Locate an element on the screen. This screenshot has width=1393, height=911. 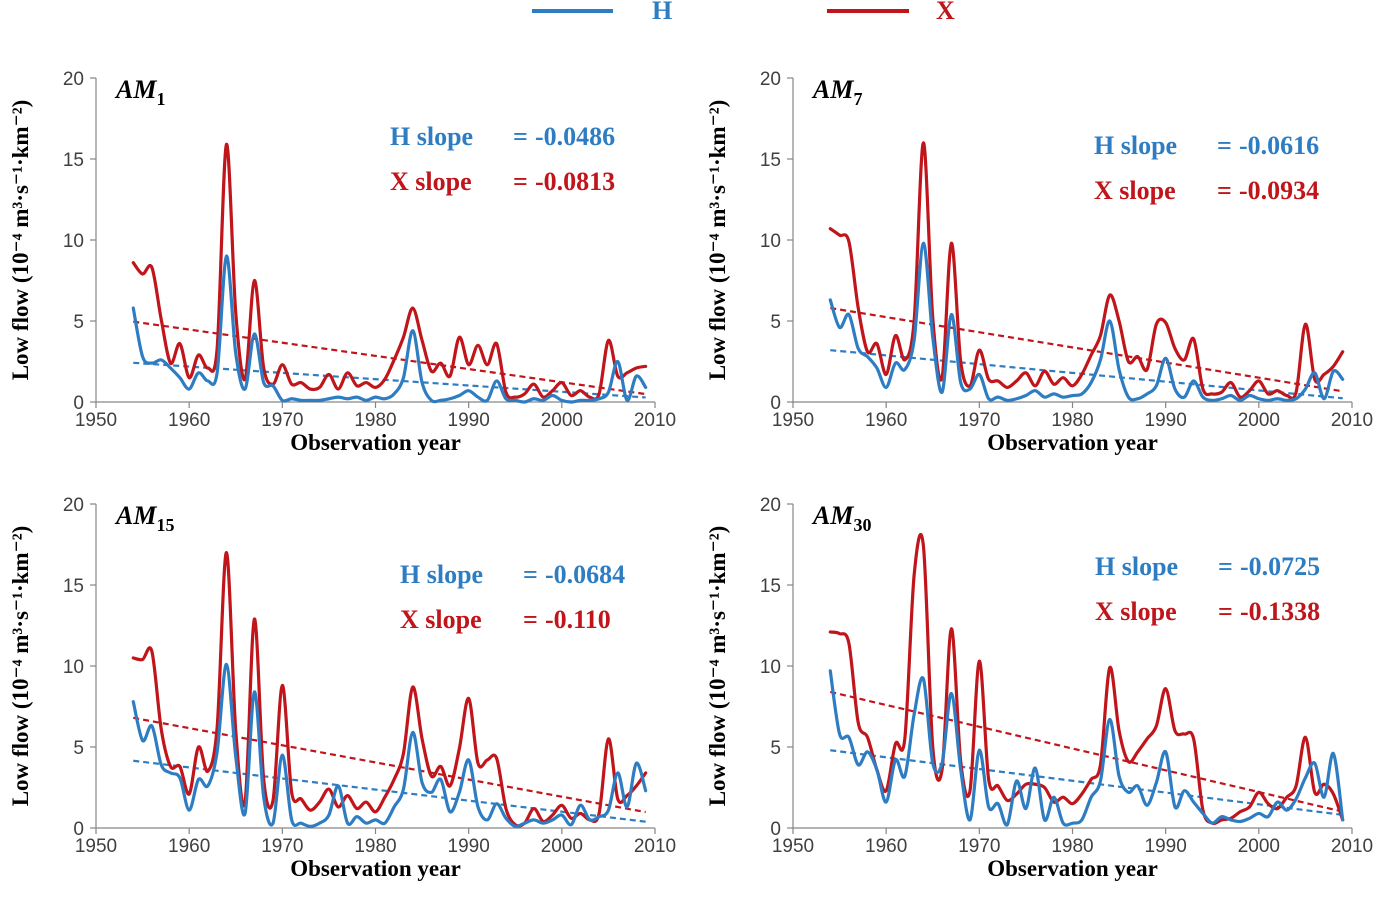
slope-value-x: -0.1338 is located at coordinates (1280, 611).